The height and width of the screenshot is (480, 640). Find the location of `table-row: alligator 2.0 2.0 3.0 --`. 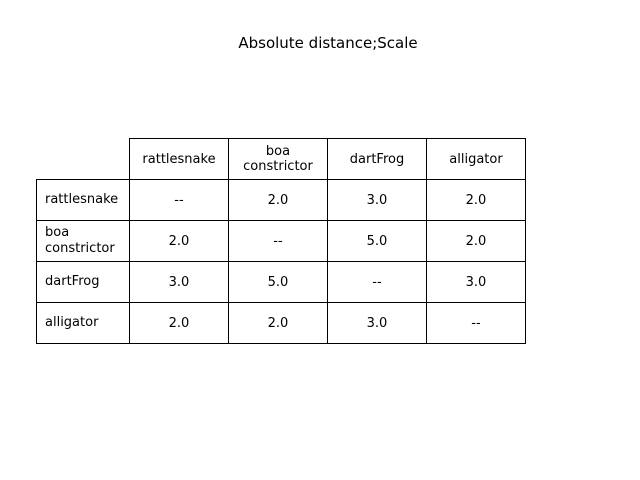

table-row: alligator 2.0 2.0 3.0 -- is located at coordinates (281, 323).